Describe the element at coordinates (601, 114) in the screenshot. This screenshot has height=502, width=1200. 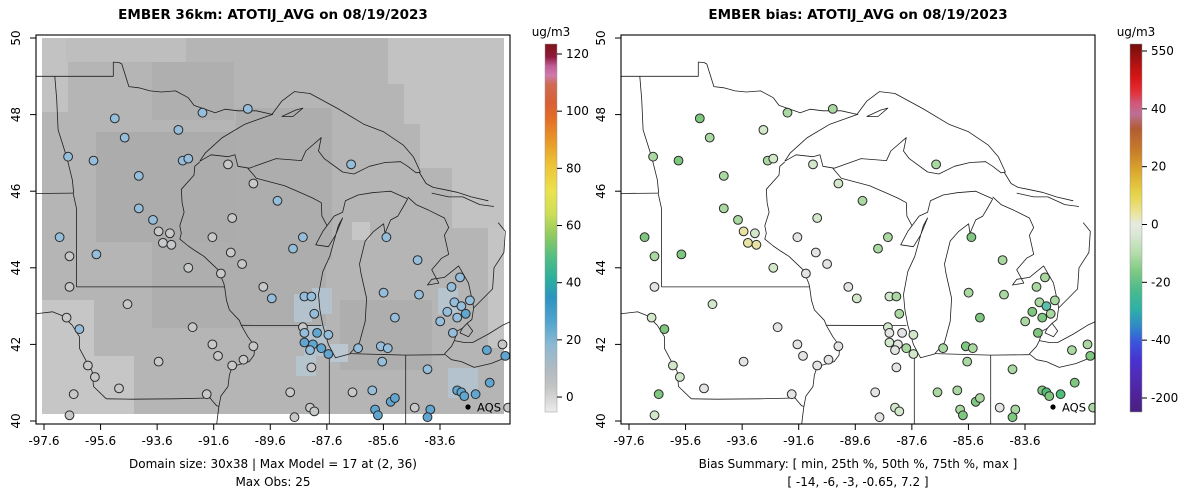
I see `y-tick-label: 48` at that location.